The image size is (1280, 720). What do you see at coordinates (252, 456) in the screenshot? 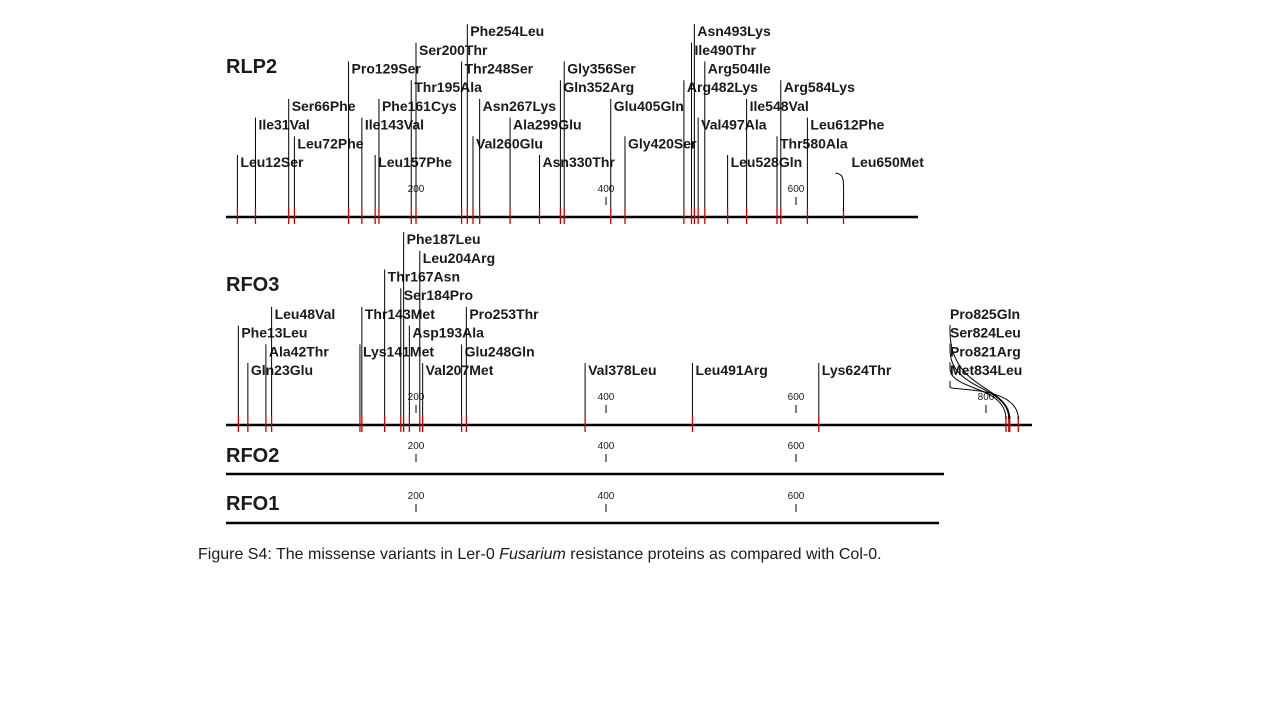
I see `rfo2-label: RFO2` at bounding box center [252, 456].